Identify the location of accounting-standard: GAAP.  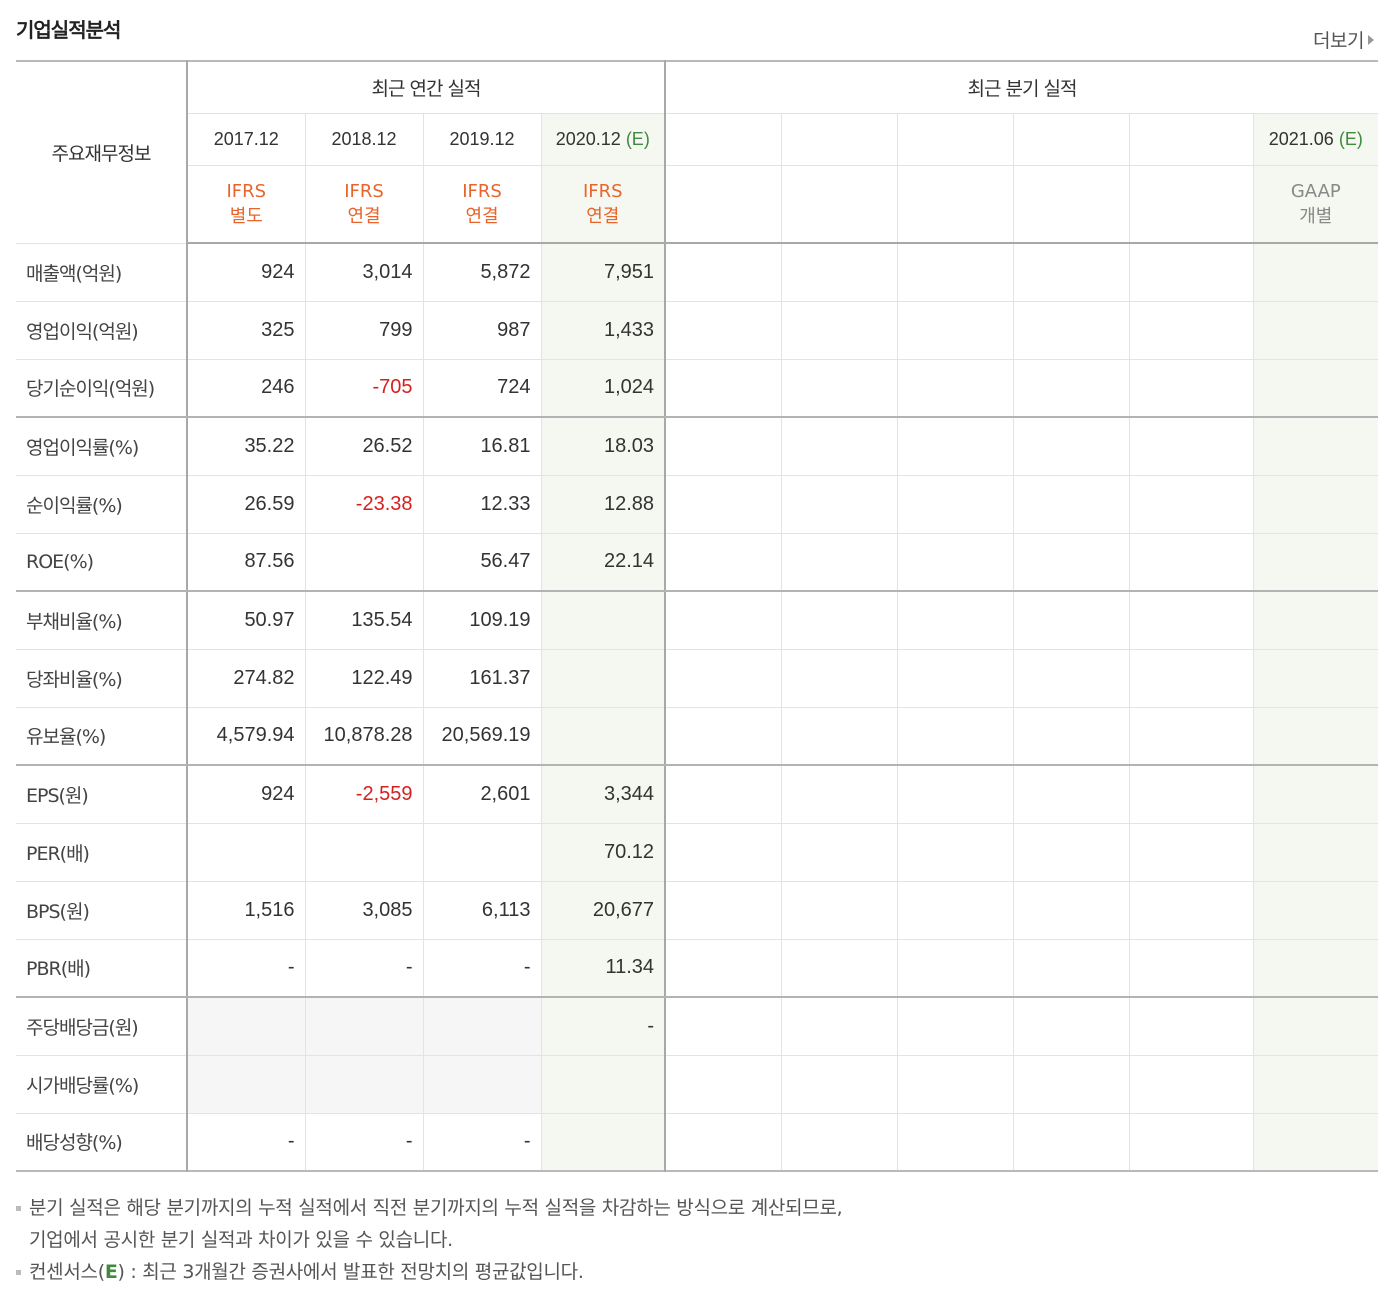
(1315, 191).